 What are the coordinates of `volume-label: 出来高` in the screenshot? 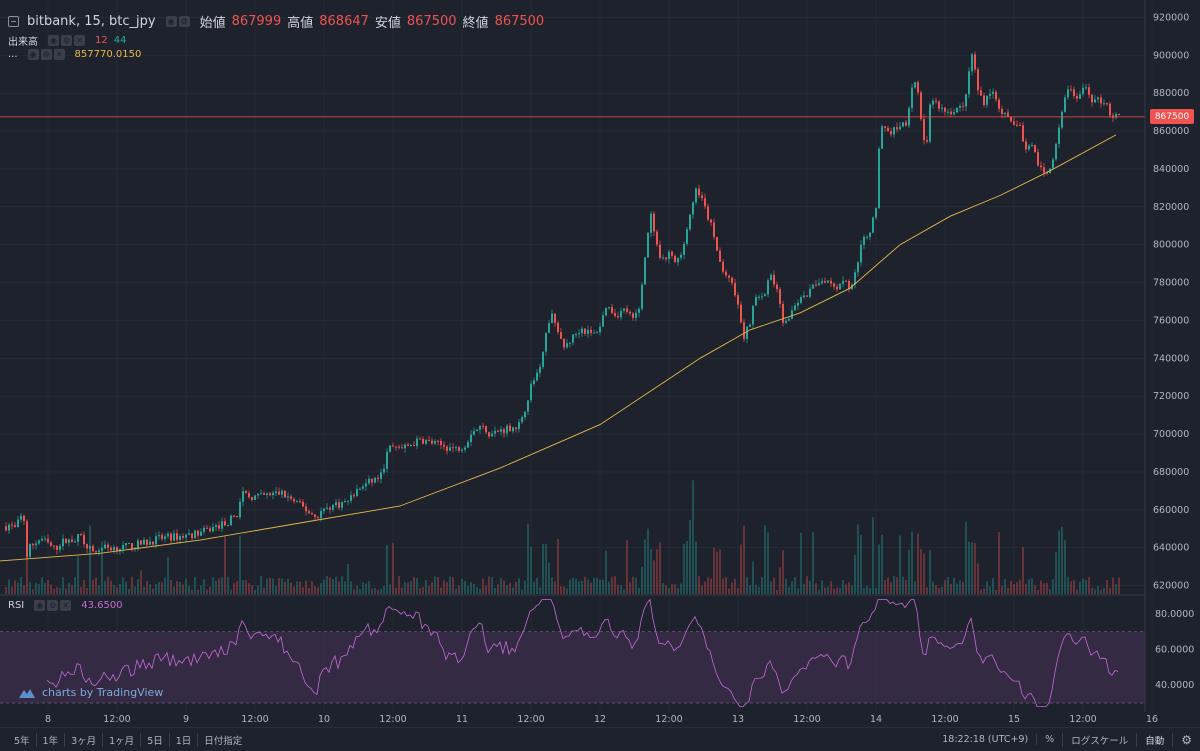 It's located at (23, 42).